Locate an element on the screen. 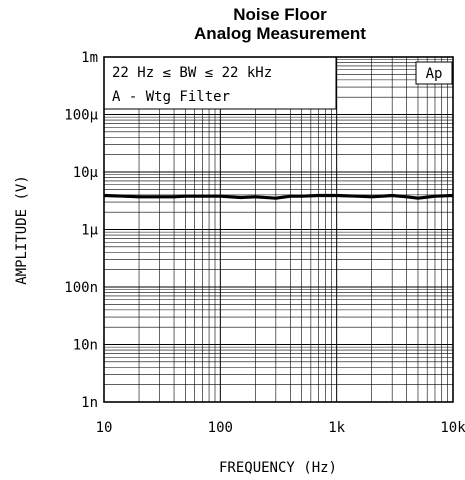  y-tick-label: 10n is located at coordinates (85, 346).